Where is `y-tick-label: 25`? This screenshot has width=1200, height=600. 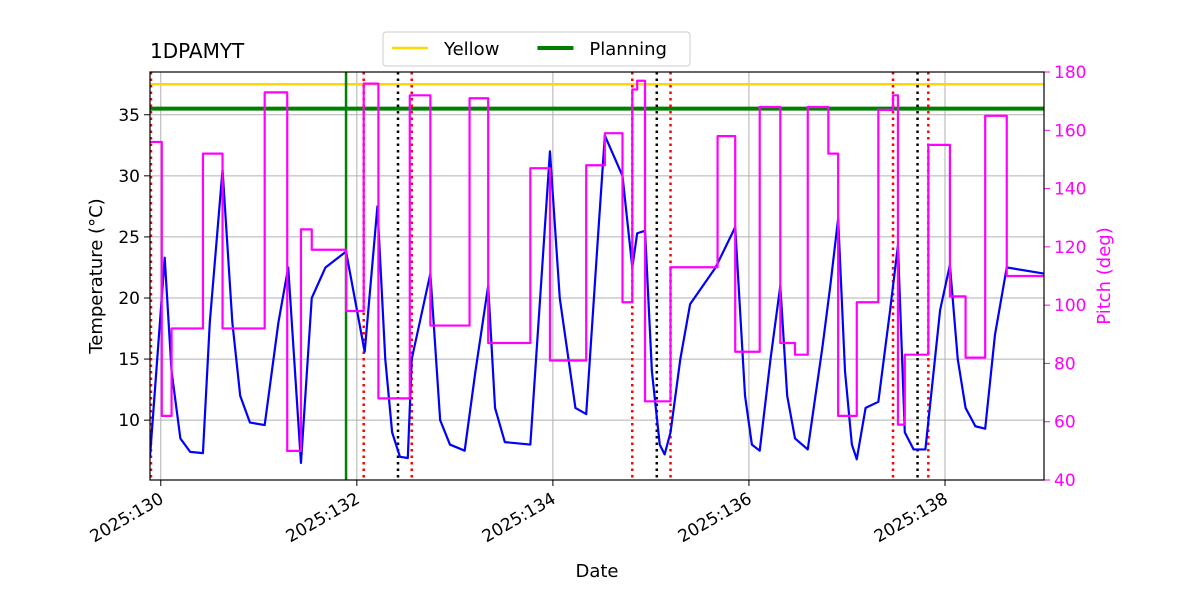 y-tick-label: 25 is located at coordinates (129, 238).